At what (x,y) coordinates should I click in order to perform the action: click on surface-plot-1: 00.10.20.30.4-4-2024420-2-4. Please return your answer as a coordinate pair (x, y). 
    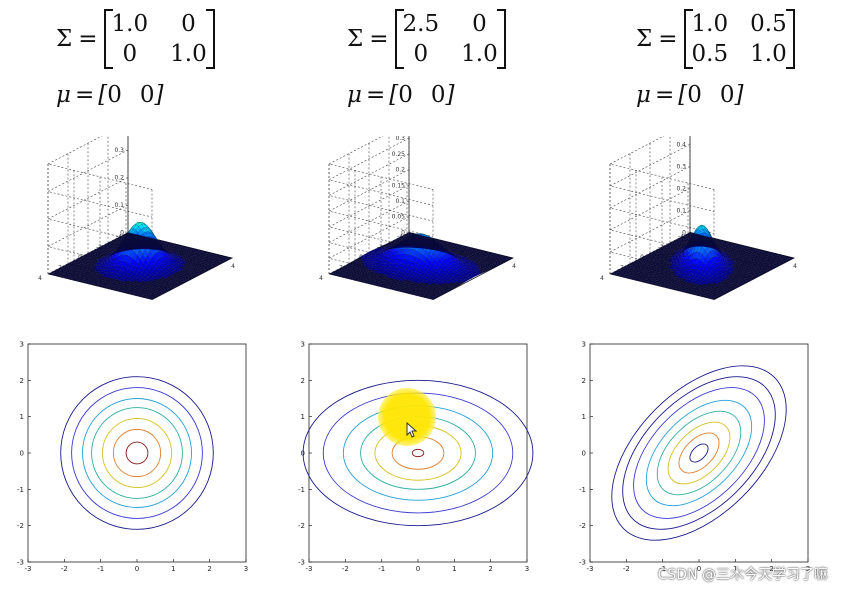
    Looking at the image, I should click on (136, 218).